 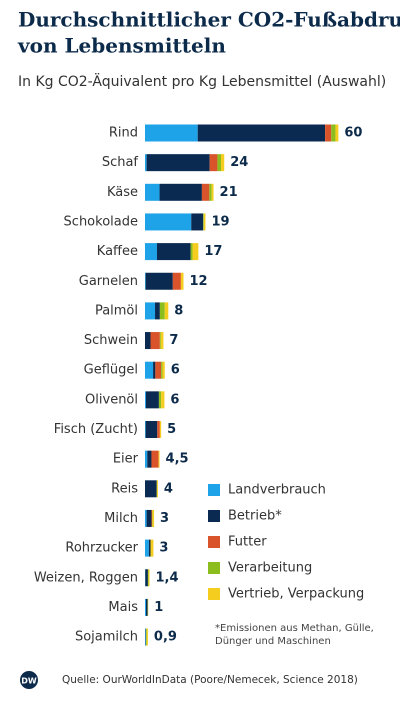 I want to click on total-label: 4,5, so click(x=177, y=459).